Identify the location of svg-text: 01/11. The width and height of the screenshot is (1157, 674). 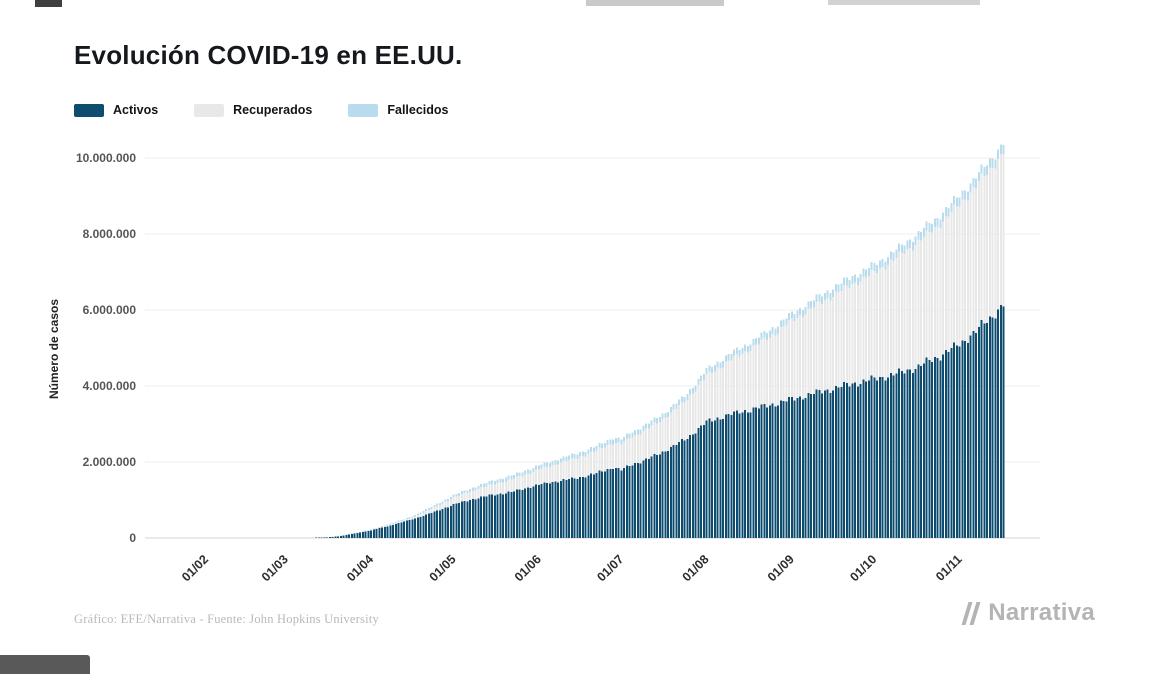
(949, 568).